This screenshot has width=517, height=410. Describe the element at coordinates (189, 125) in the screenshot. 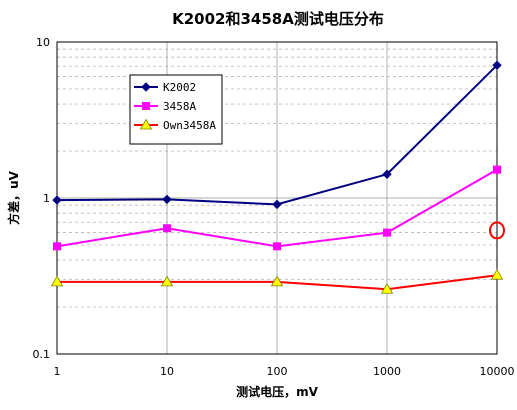

I see `legend-label: Own3458A` at that location.